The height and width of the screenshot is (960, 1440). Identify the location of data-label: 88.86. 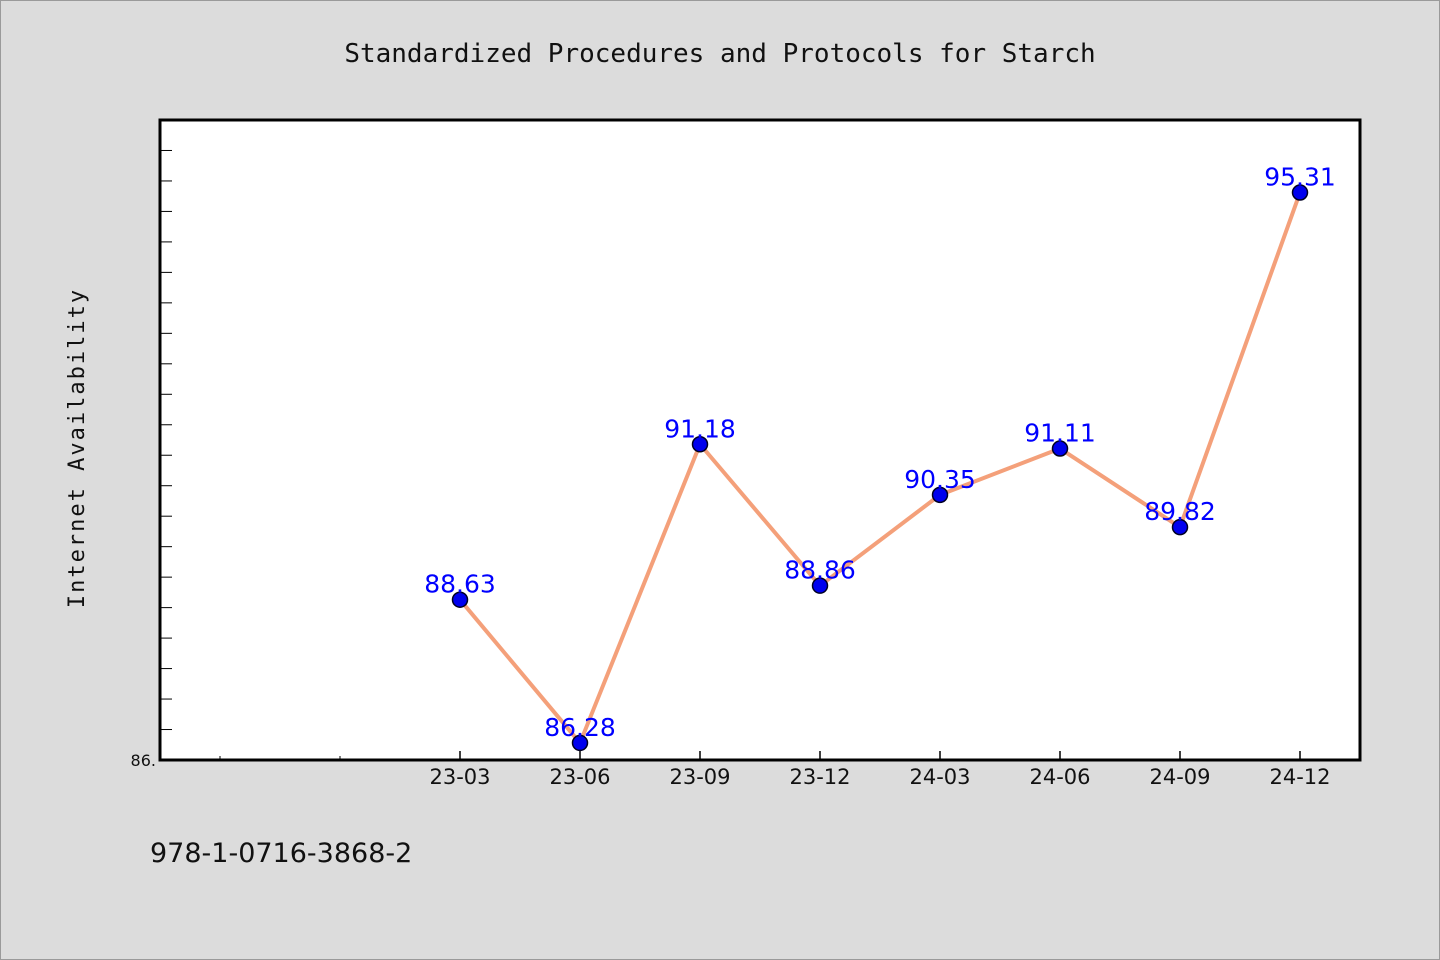
(820, 570).